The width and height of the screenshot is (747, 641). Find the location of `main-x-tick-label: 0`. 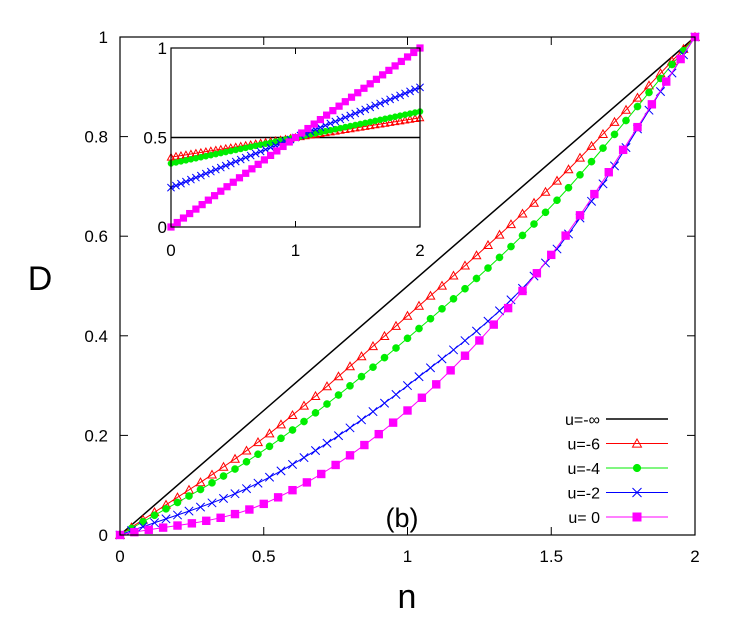

main-x-tick-label: 0 is located at coordinates (119, 556).